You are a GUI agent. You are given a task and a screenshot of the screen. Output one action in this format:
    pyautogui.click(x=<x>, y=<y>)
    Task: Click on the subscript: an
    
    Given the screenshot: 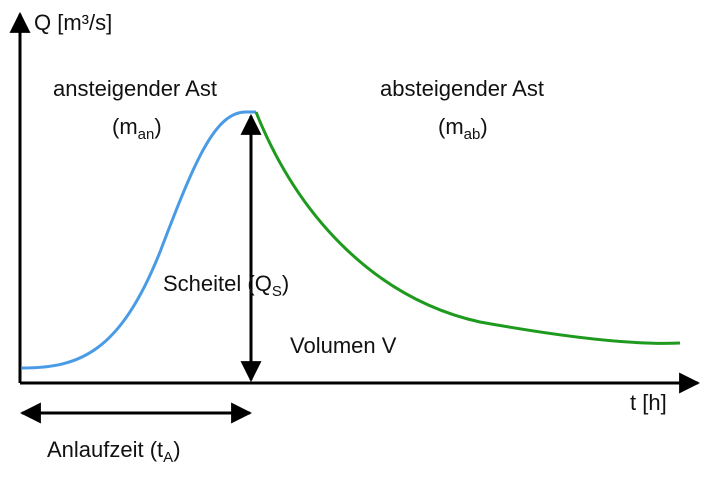 What is the action you would take?
    pyautogui.click(x=146, y=134)
    